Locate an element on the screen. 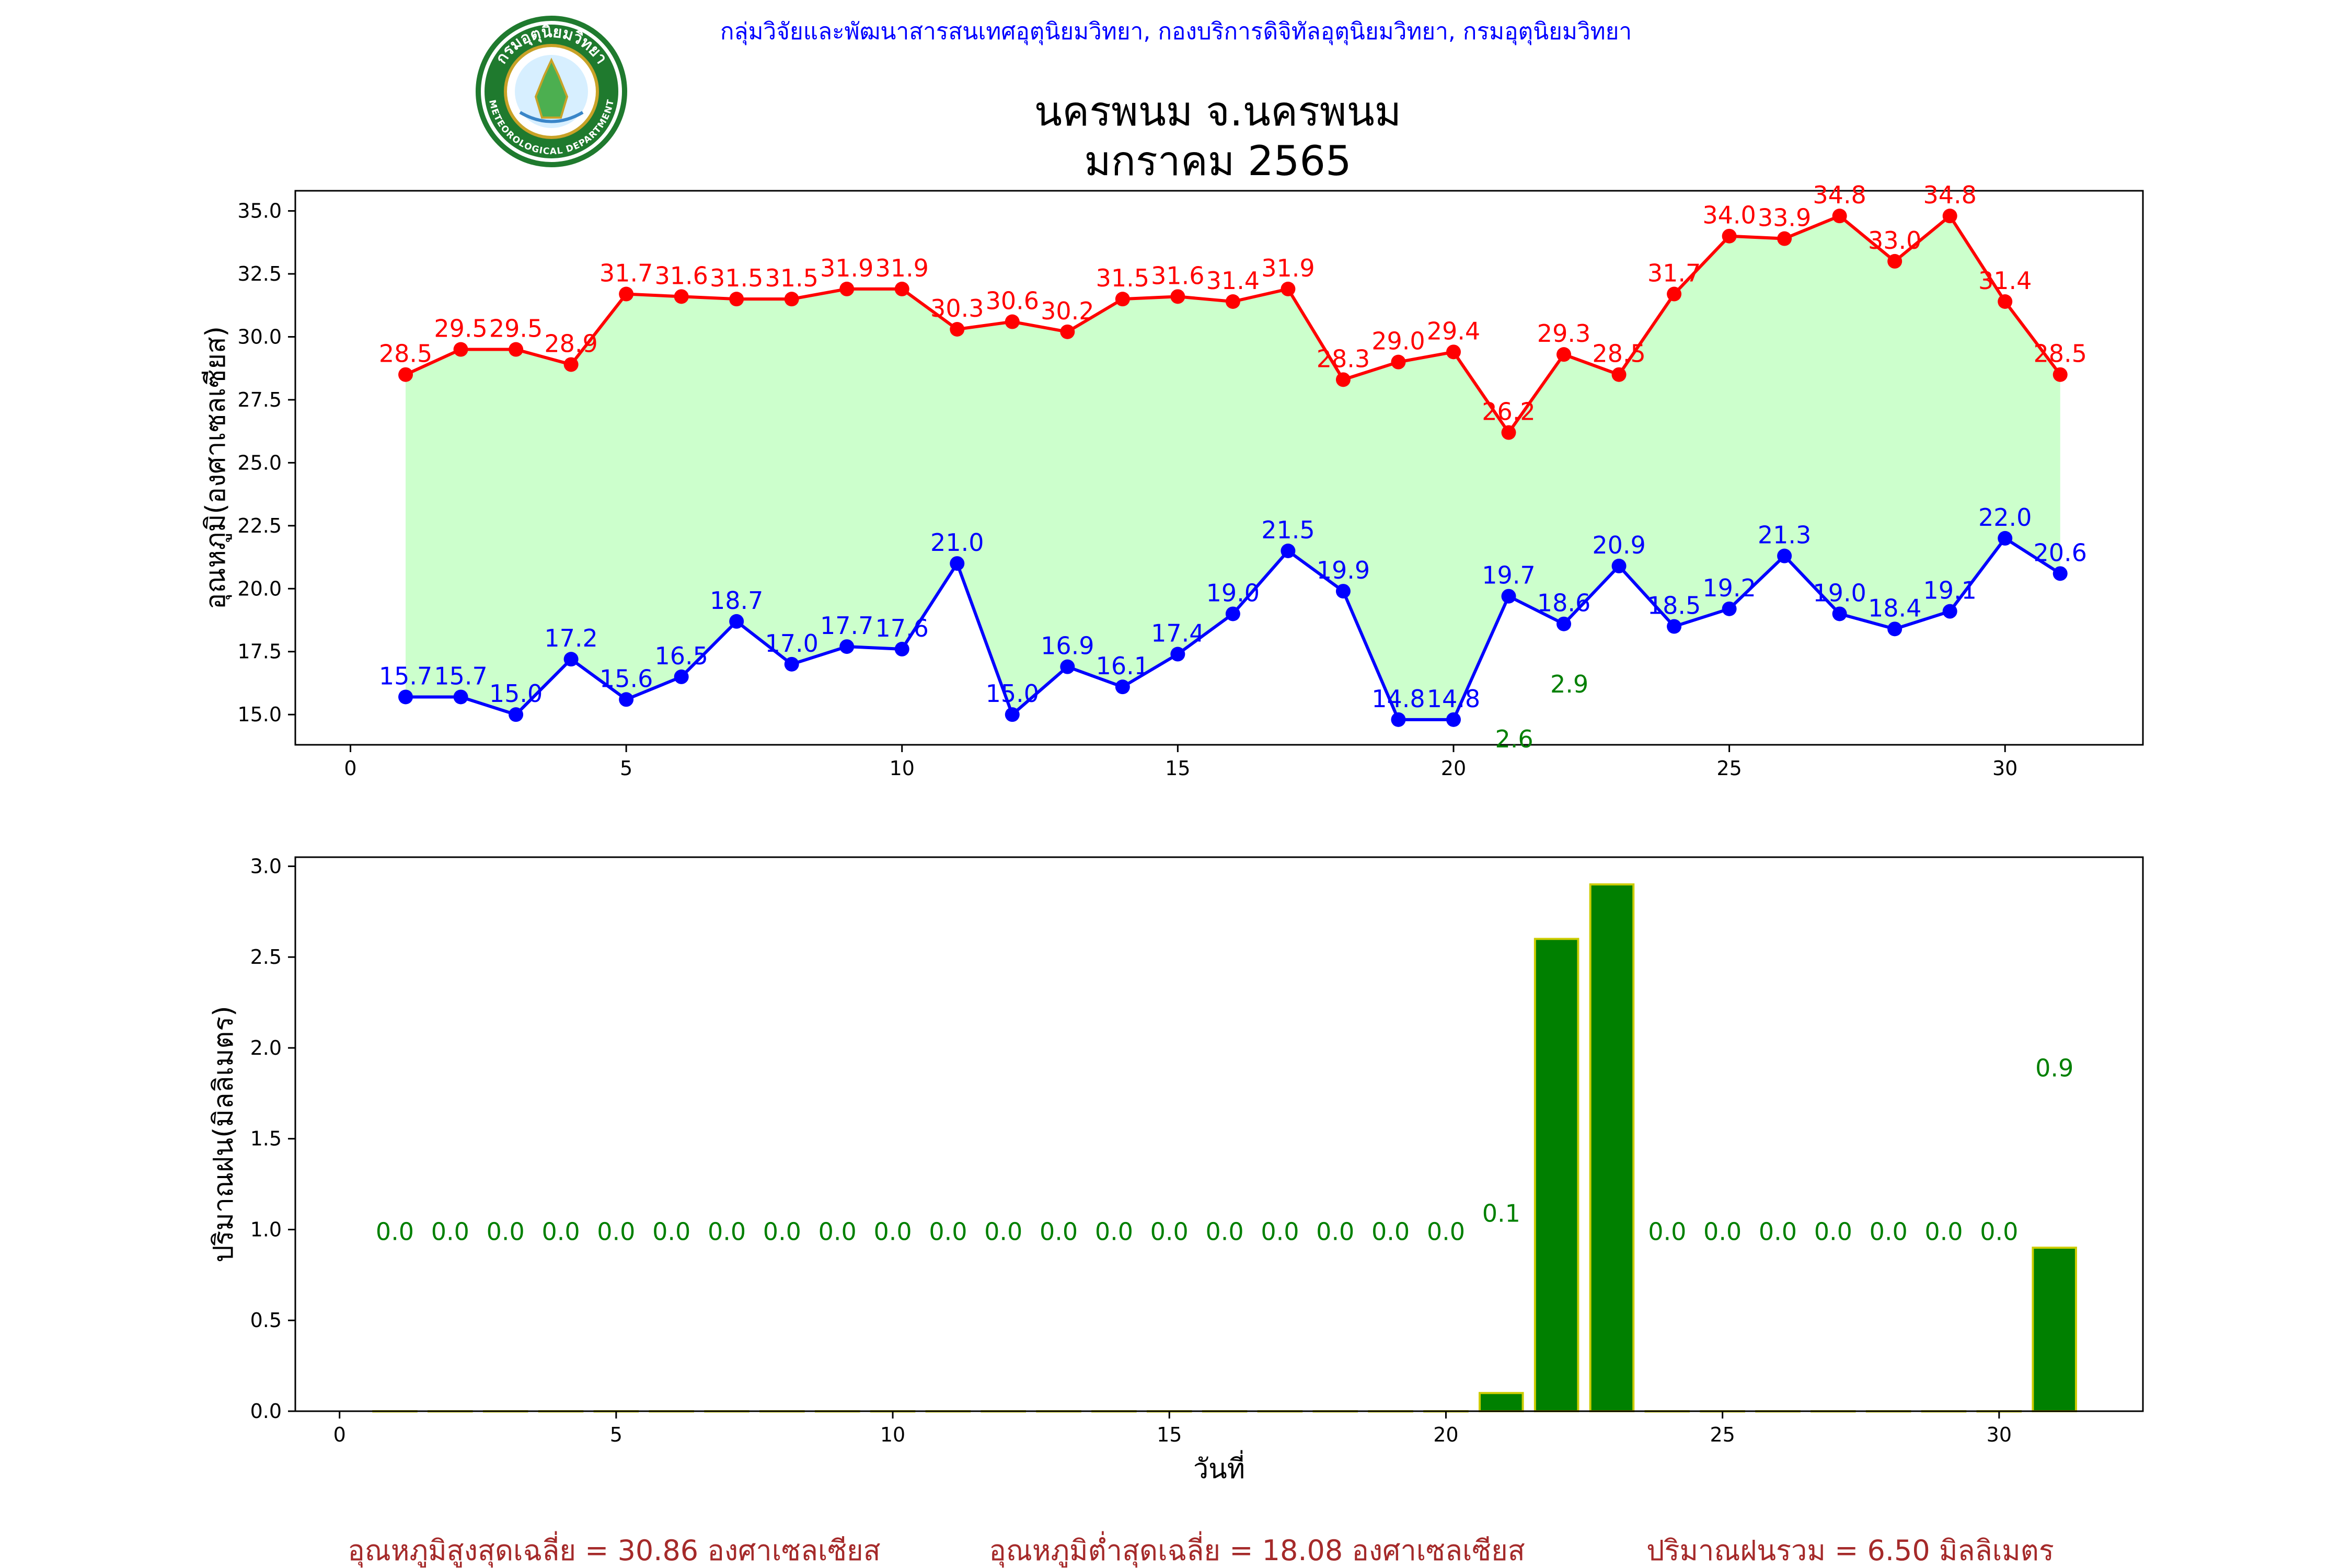  temperature-y-tick-label: 15.0 is located at coordinates (259, 714).